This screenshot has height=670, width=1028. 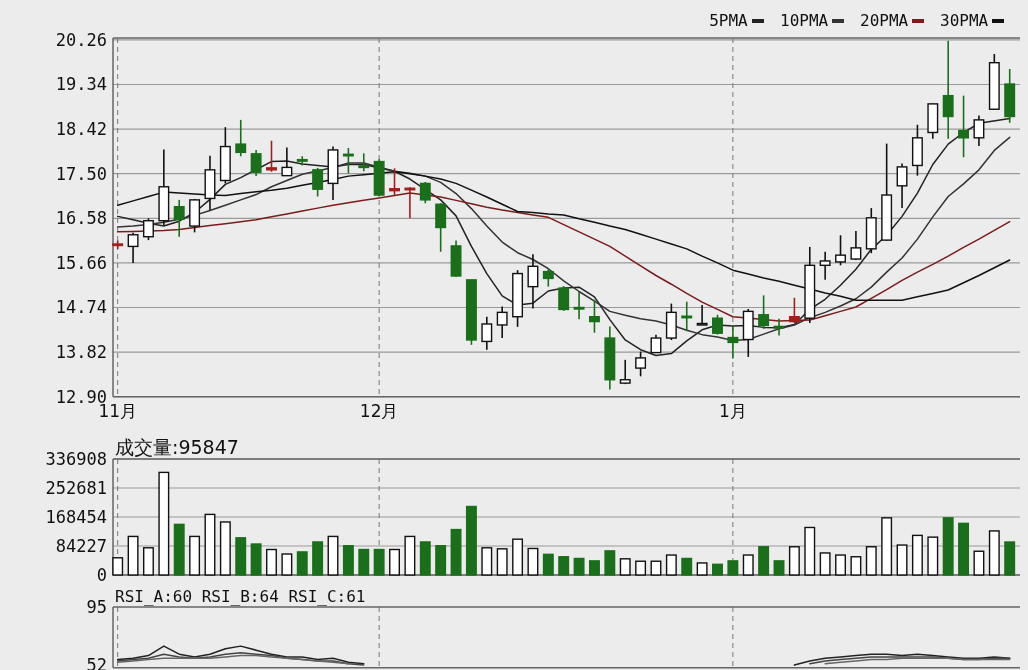 What do you see at coordinates (177, 447) in the screenshot?
I see `chart-title: 成交量:95847` at bounding box center [177, 447].